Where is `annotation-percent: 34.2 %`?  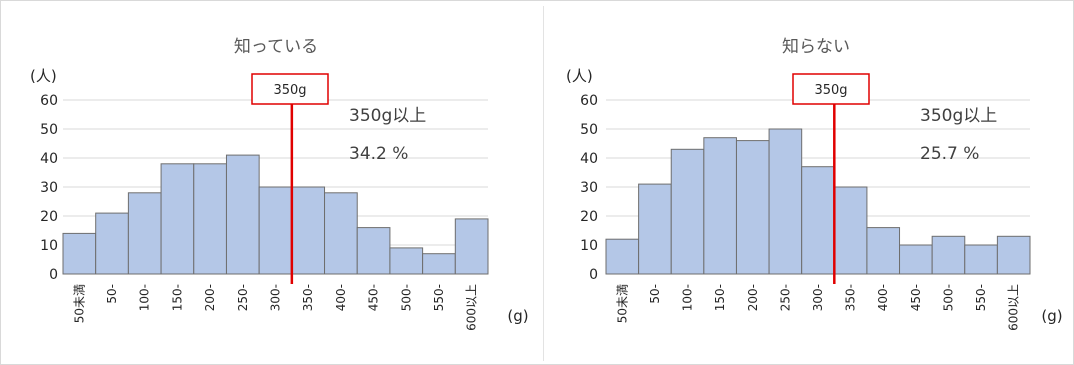 annotation-percent: 34.2 % is located at coordinates (378, 154).